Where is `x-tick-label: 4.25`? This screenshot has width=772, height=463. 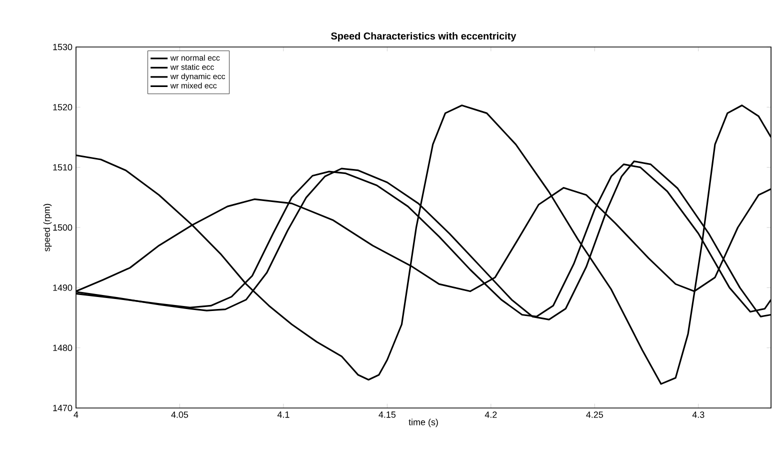
x-tick-label: 4.25 is located at coordinates (595, 415).